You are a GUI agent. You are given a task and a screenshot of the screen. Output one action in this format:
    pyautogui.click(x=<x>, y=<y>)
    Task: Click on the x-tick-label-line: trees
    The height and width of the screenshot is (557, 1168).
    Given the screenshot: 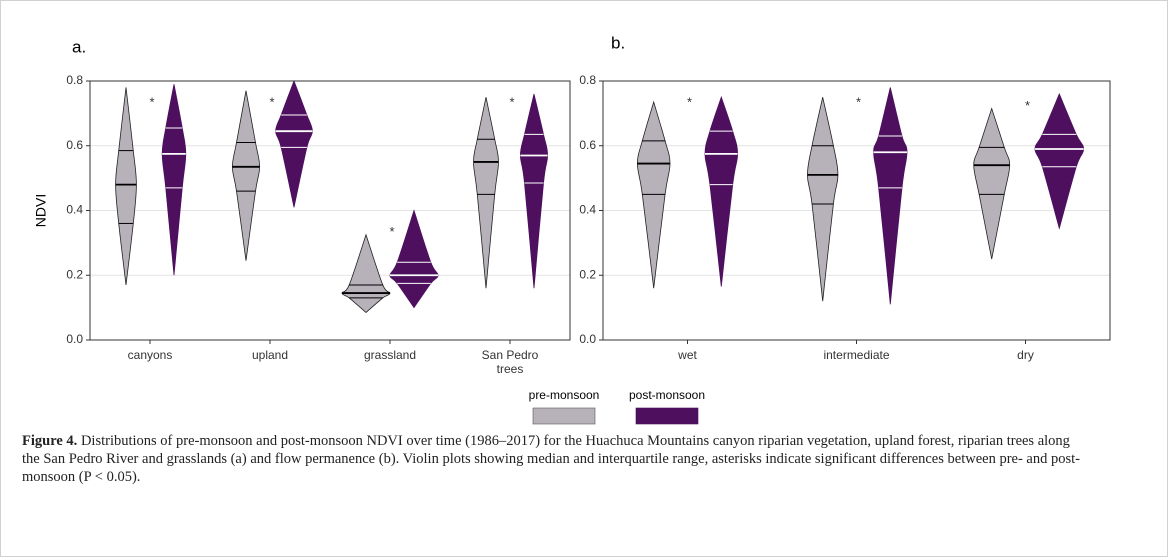 What is the action you would take?
    pyautogui.click(x=510, y=369)
    